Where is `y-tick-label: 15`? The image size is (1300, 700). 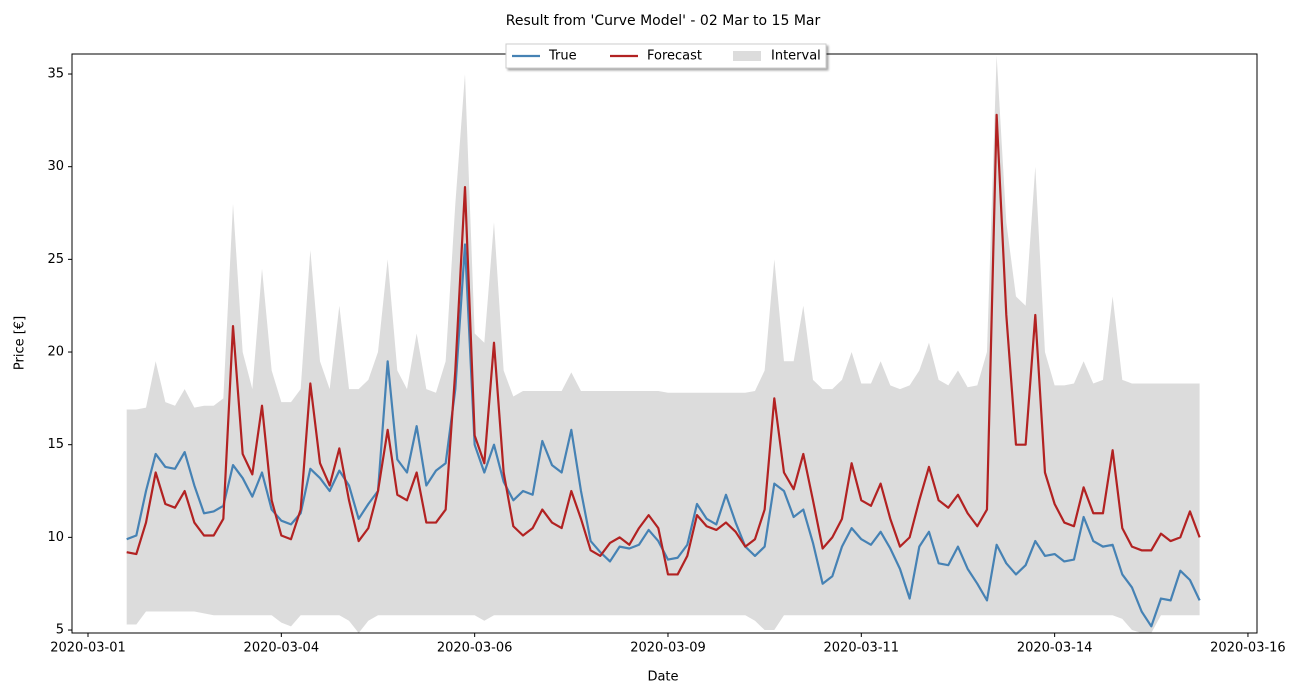 y-tick-label: 15 is located at coordinates (55, 444).